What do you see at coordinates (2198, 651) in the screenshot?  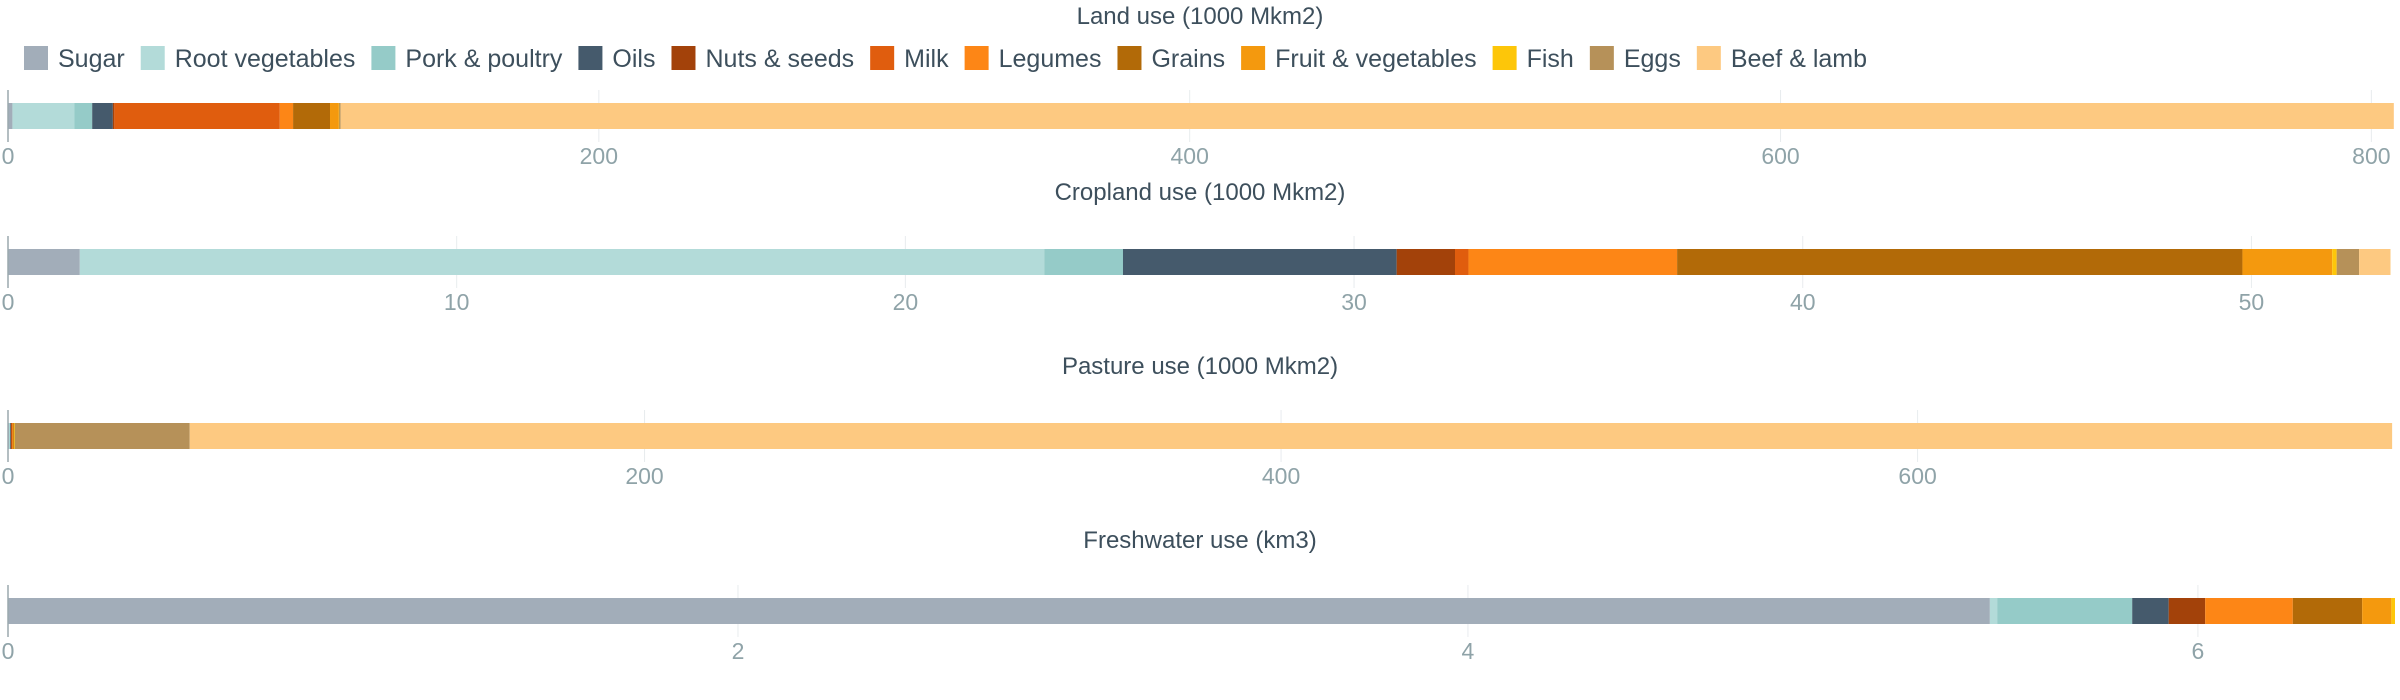 I see `x-tick-label: 6` at bounding box center [2198, 651].